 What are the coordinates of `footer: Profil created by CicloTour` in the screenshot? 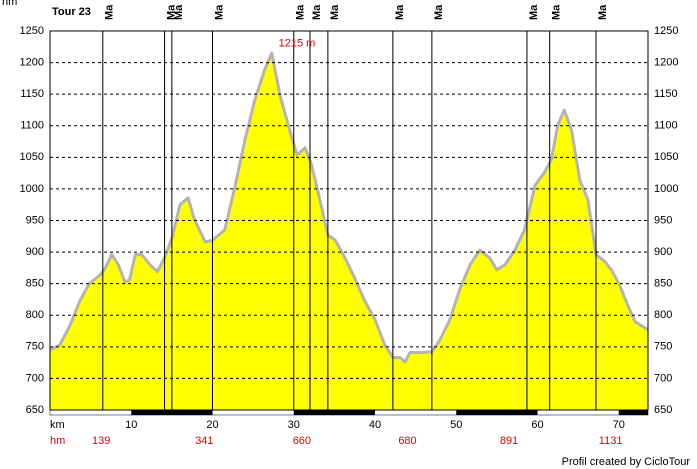 It's located at (626, 462).